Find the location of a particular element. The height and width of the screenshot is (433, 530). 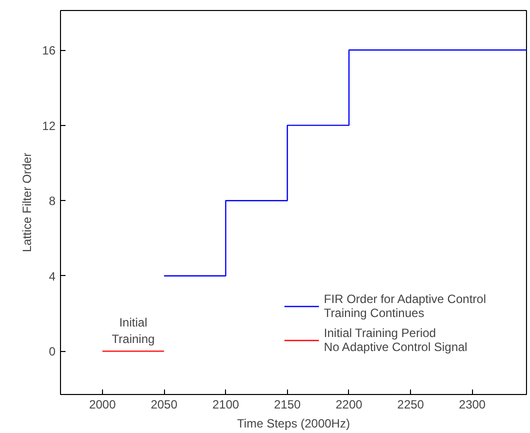

x-tick-label: 2250 is located at coordinates (410, 405).